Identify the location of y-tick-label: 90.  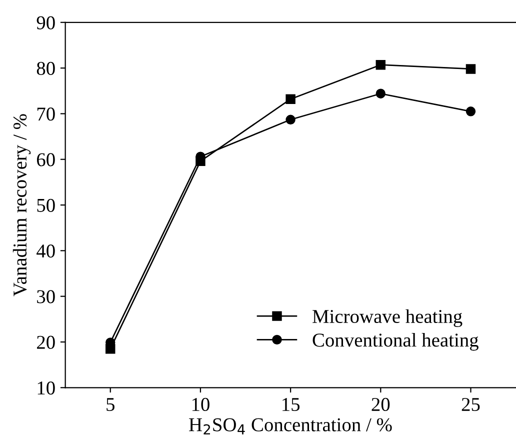
(45, 23).